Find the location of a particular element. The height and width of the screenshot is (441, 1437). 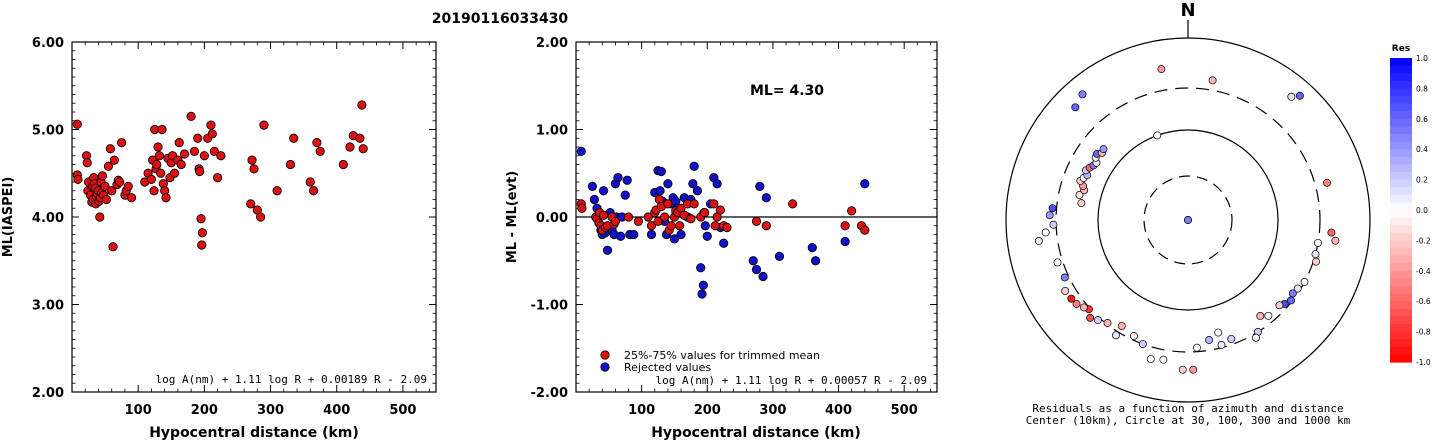

colorbar-tick-label: -0.2 is located at coordinates (1423, 240).